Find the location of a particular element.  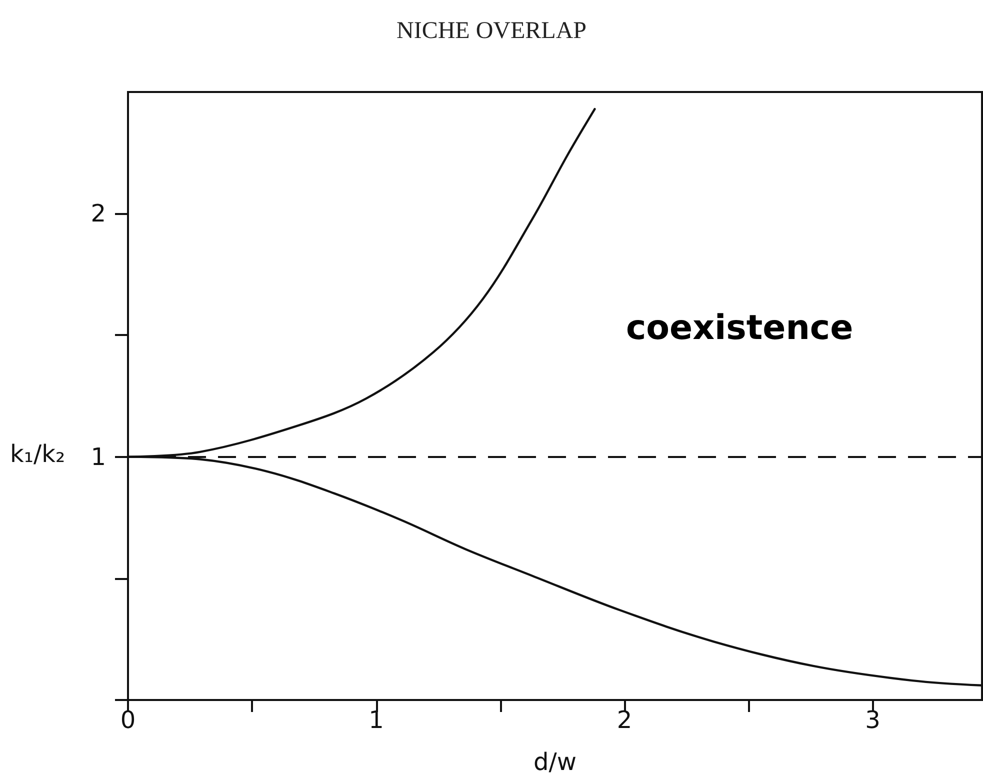

x-tick-label: 1 is located at coordinates (376, 720).